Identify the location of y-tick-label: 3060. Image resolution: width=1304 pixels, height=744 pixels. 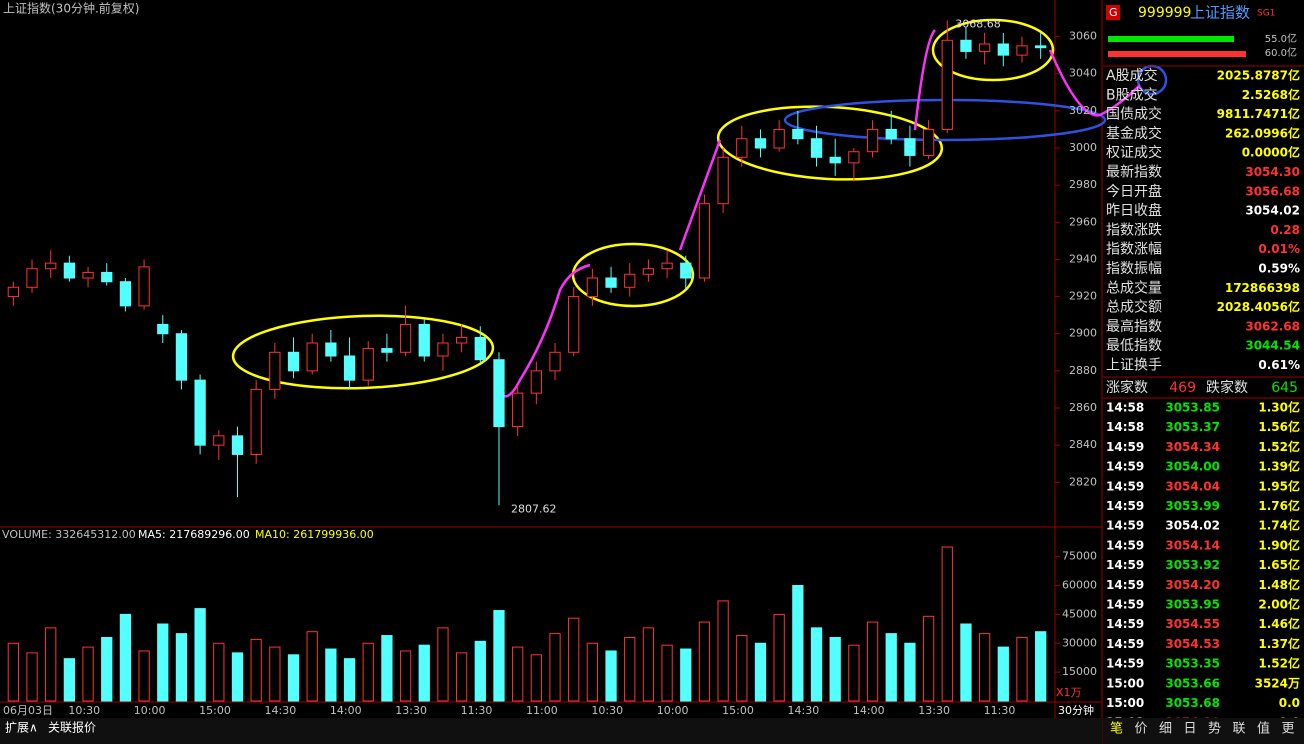
(1083, 36).